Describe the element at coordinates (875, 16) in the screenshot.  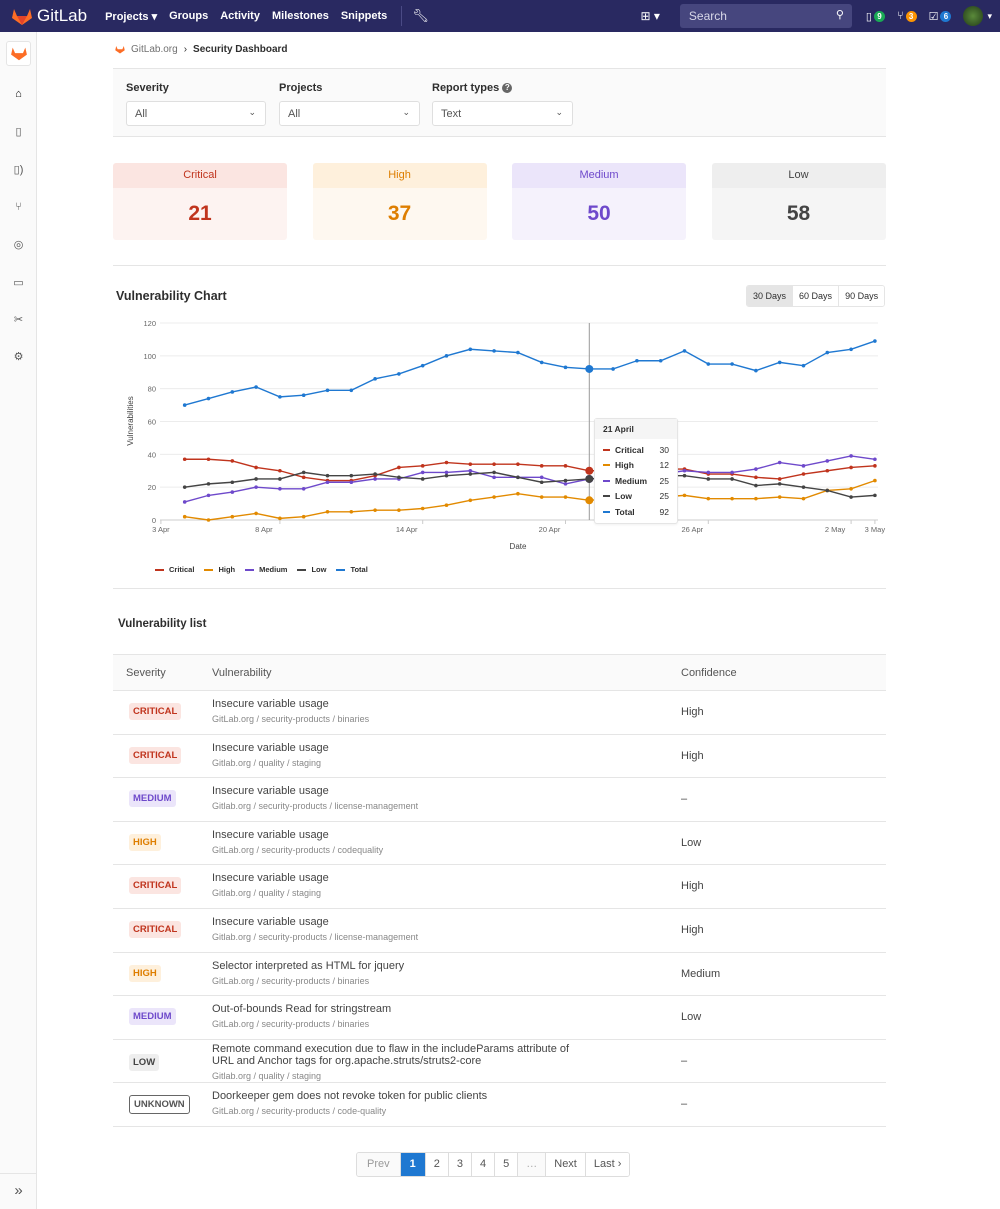
I see `issues-counter: ▯ 9` at that location.